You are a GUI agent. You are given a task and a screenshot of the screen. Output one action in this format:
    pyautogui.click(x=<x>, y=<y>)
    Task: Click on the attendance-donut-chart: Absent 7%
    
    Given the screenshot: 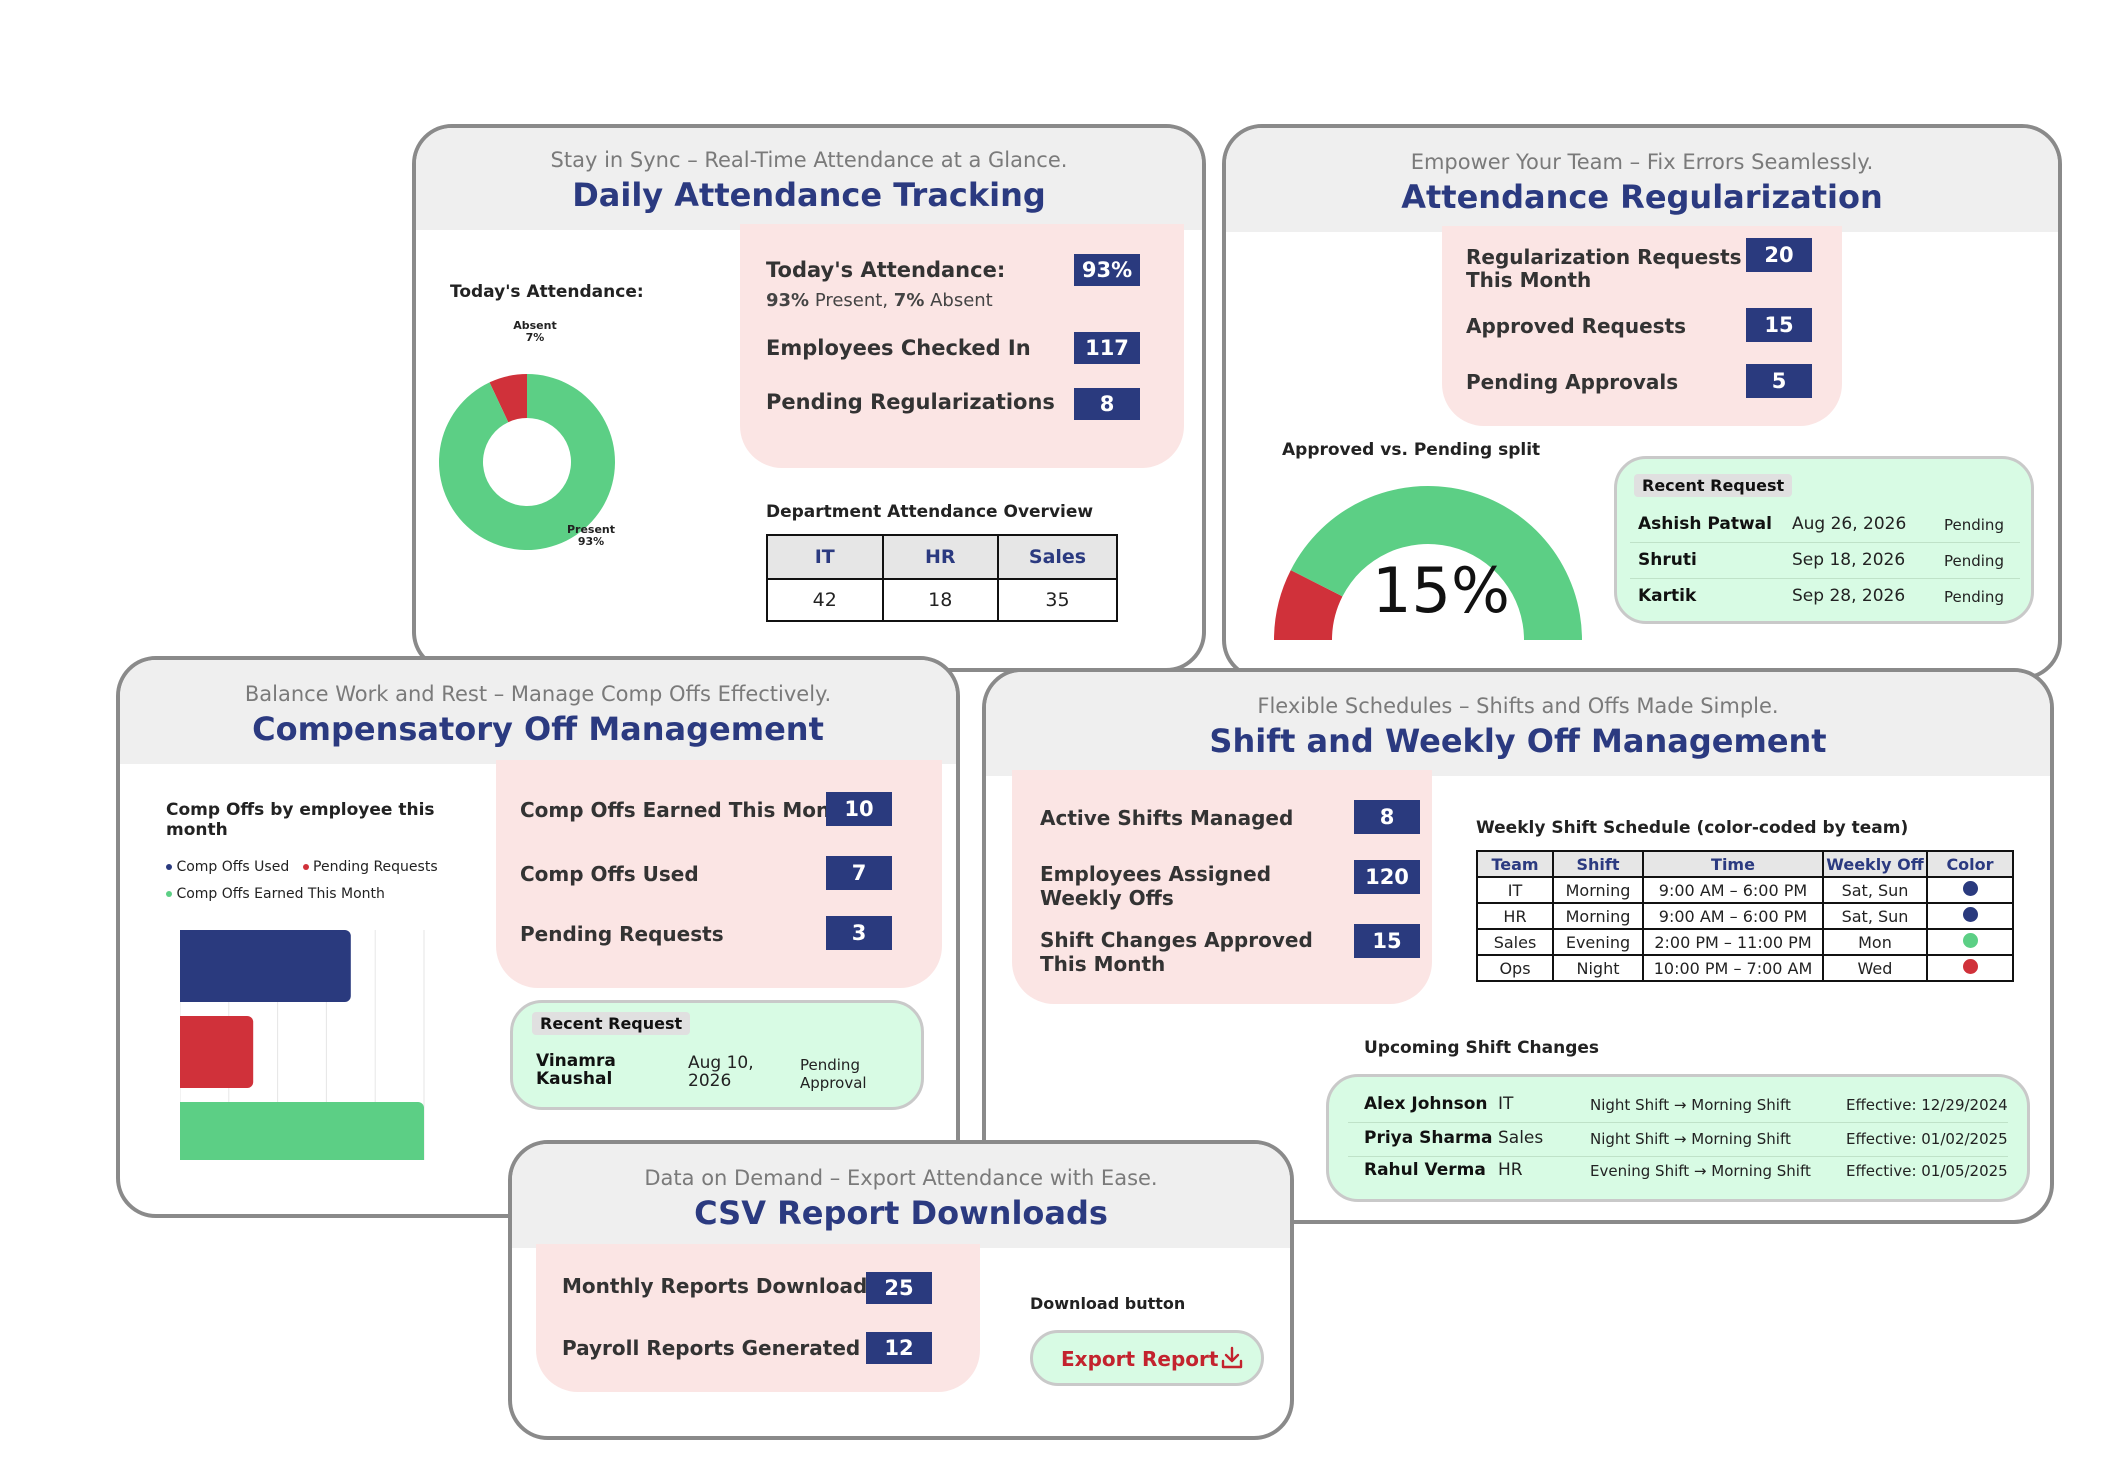 What is the action you would take?
    pyautogui.click(x=527, y=462)
    